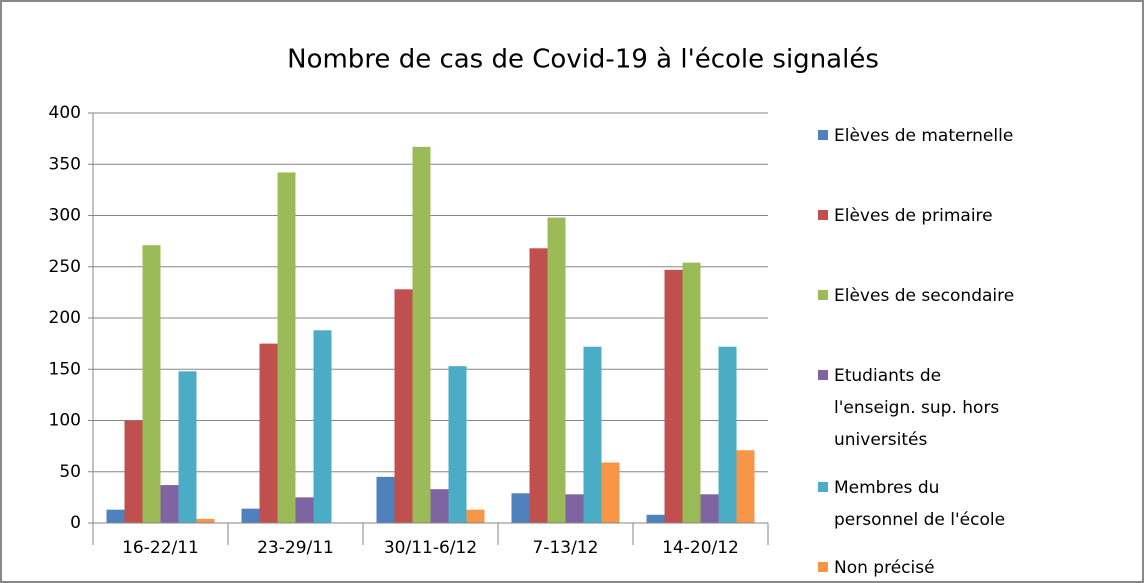 The width and height of the screenshot is (1144, 583). I want to click on y-tick-label: 350, so click(65, 164).